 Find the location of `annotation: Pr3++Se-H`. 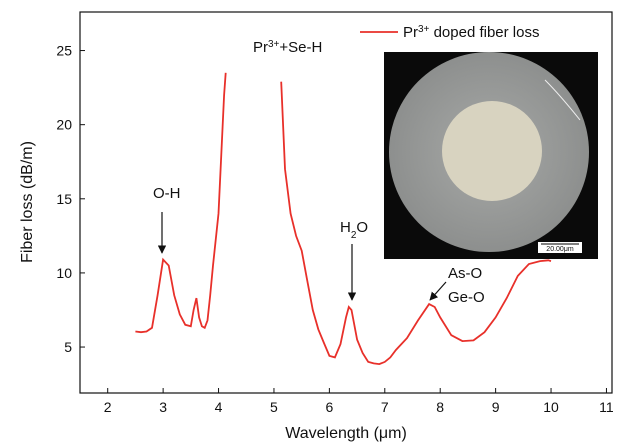

annotation: Pr3++Se-H is located at coordinates (287, 48).